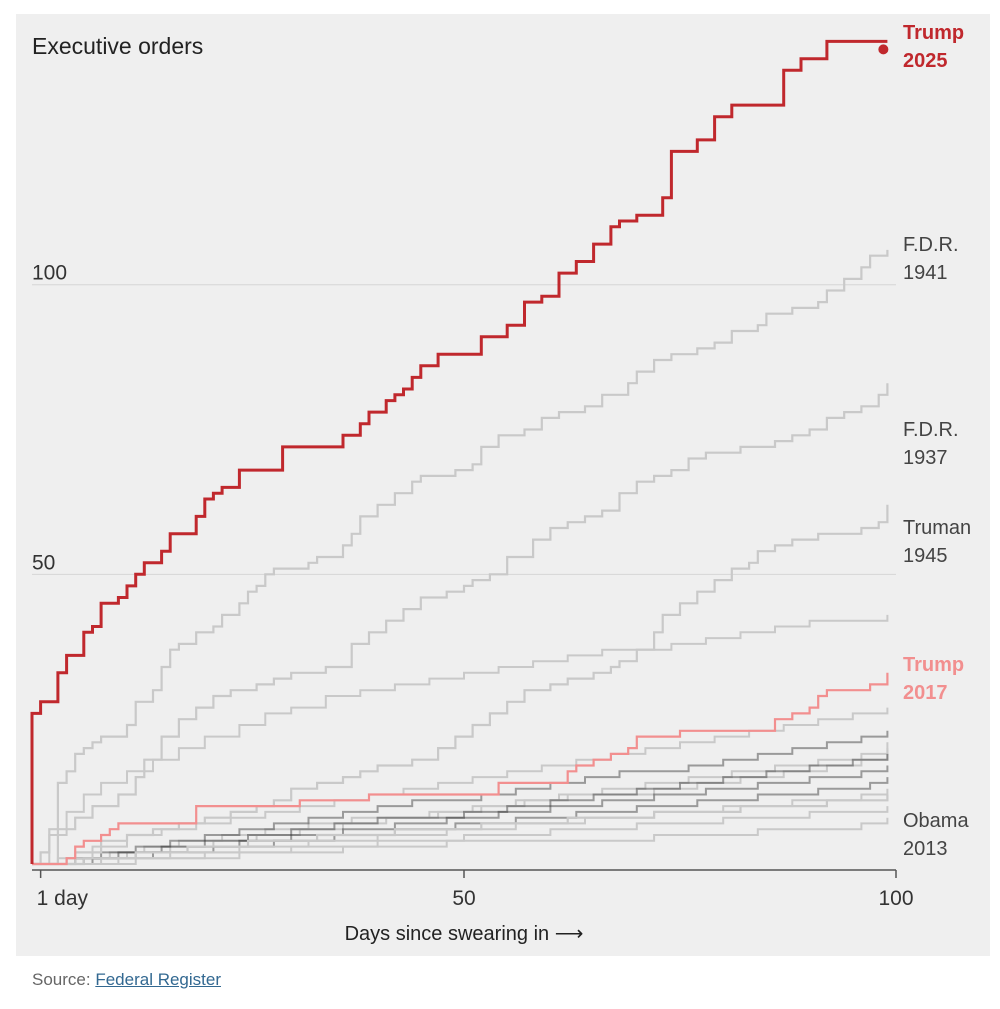 The width and height of the screenshot is (1000, 1009). I want to click on series-line-obama-2013, so click(460, 830).